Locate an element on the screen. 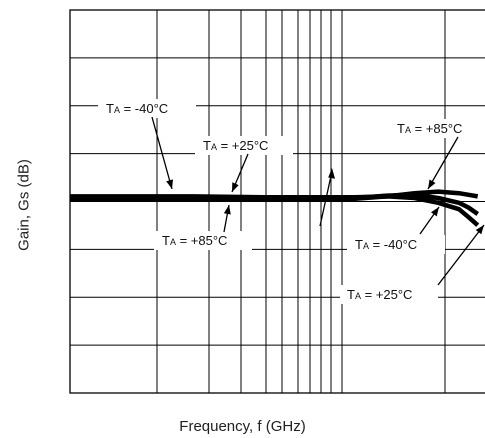 The height and width of the screenshot is (438, 485). annotation-label-0: TA = -40°C is located at coordinates (137, 108).